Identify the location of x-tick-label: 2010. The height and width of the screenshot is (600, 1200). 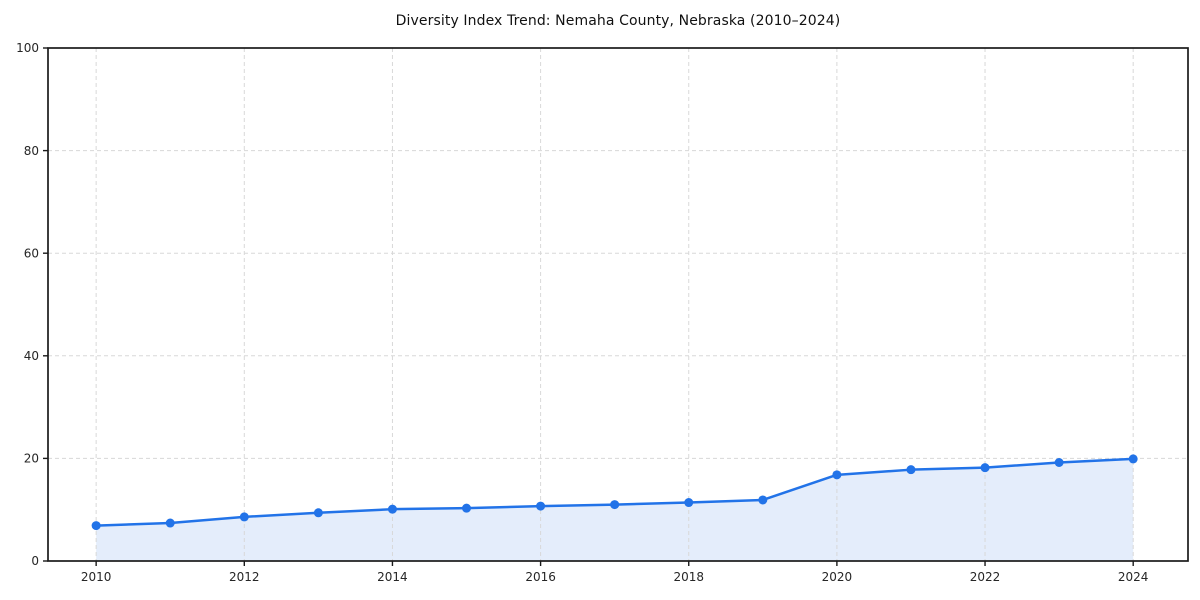
(96, 577).